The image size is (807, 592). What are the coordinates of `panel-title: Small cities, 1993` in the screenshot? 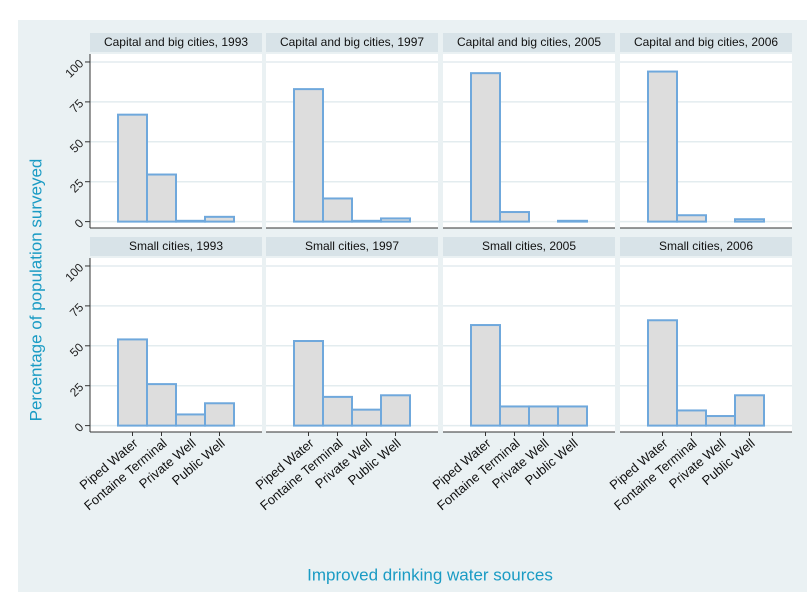 It's located at (176, 246).